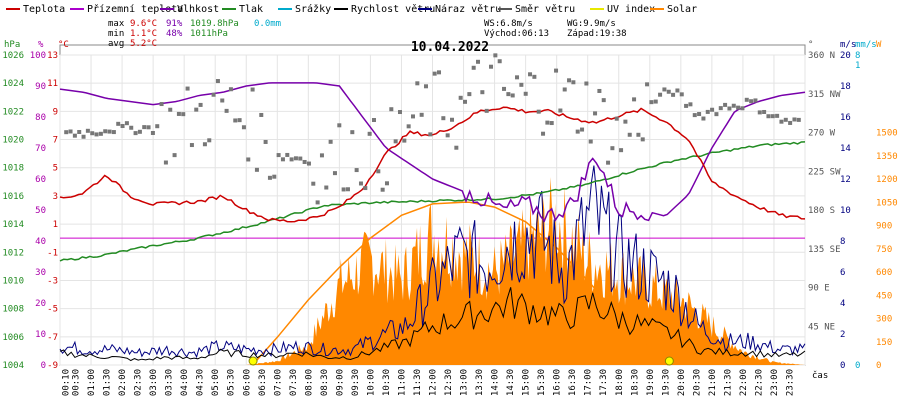 The height and width of the screenshot is (405, 900). What do you see at coordinates (247, 382) in the screenshot?
I see `x-tick-label: 06:00` at bounding box center [247, 382].